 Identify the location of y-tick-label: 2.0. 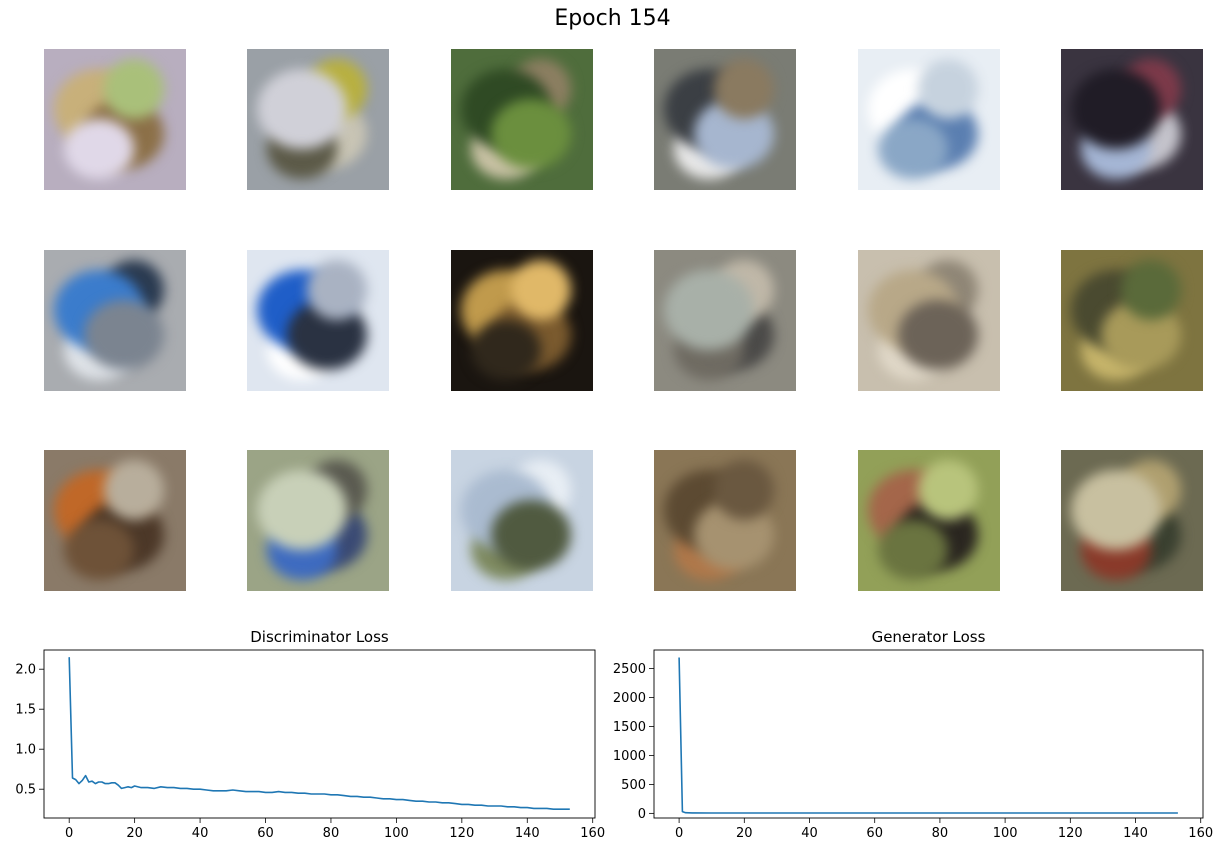
(25, 670).